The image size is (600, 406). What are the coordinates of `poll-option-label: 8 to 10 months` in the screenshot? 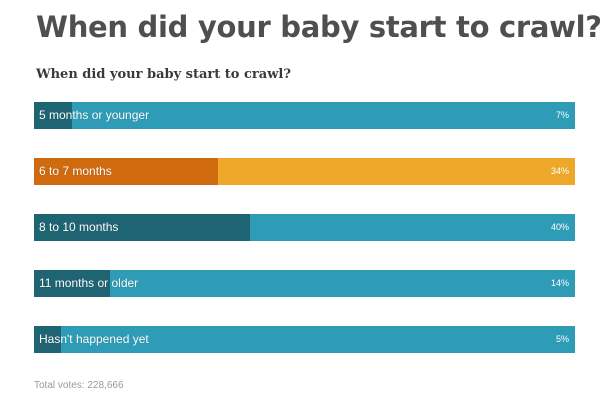 It's located at (79, 227).